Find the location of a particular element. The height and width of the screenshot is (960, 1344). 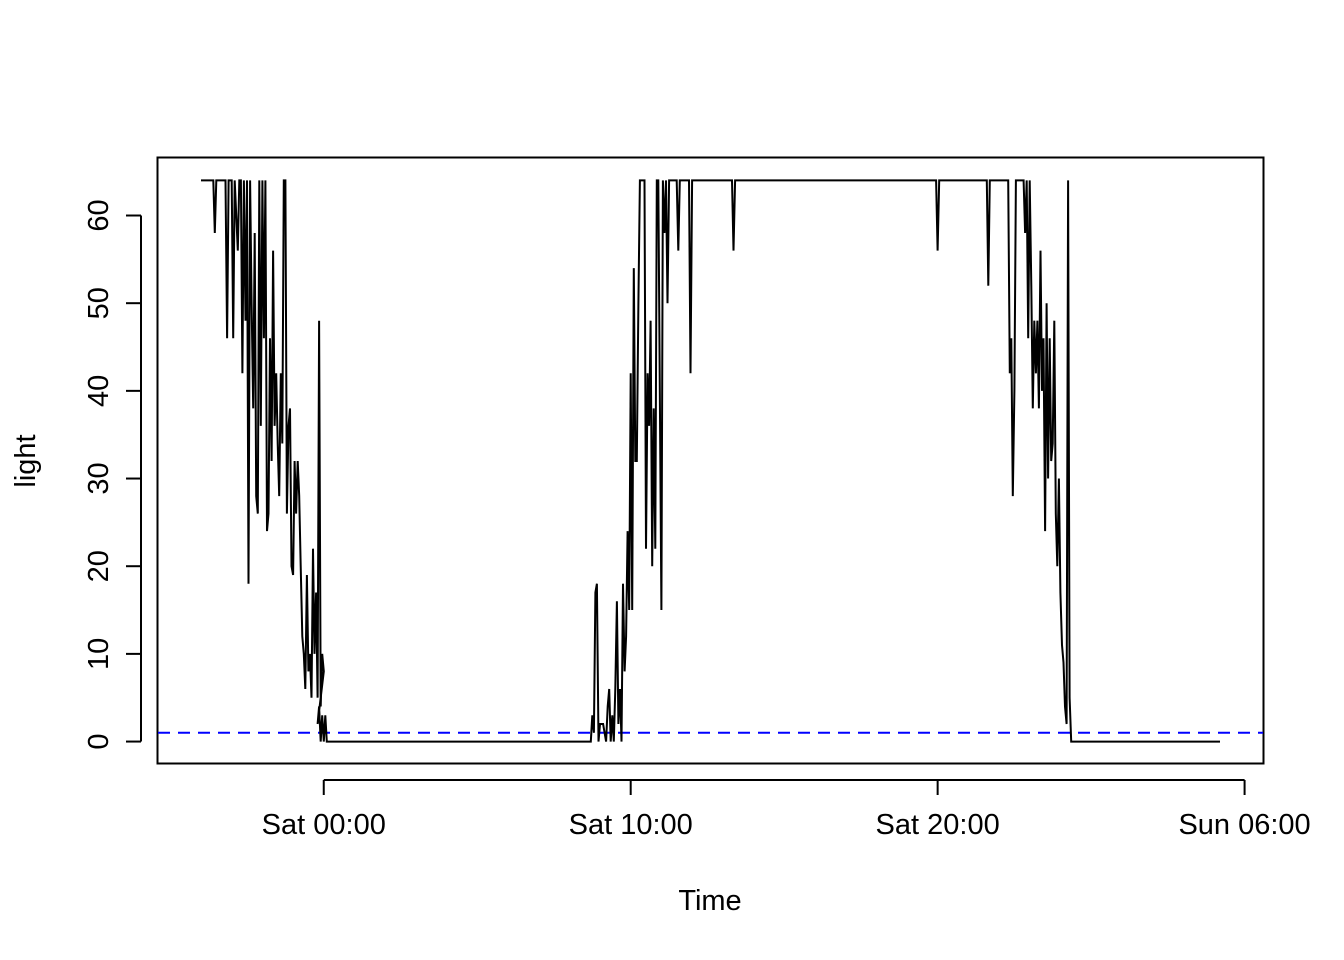

y-tick-label: 10 is located at coordinates (99, 654).